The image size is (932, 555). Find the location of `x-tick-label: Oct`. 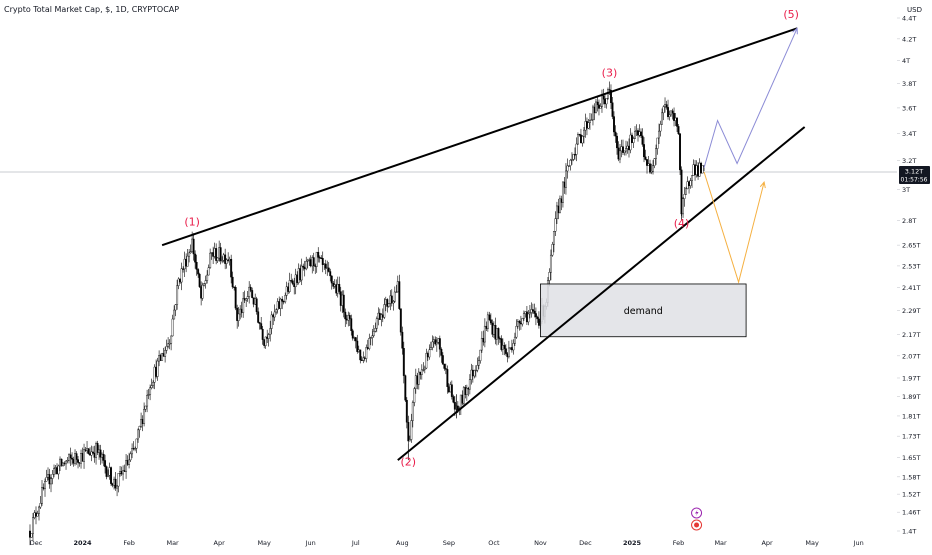

x-tick-label: Oct is located at coordinates (494, 543).